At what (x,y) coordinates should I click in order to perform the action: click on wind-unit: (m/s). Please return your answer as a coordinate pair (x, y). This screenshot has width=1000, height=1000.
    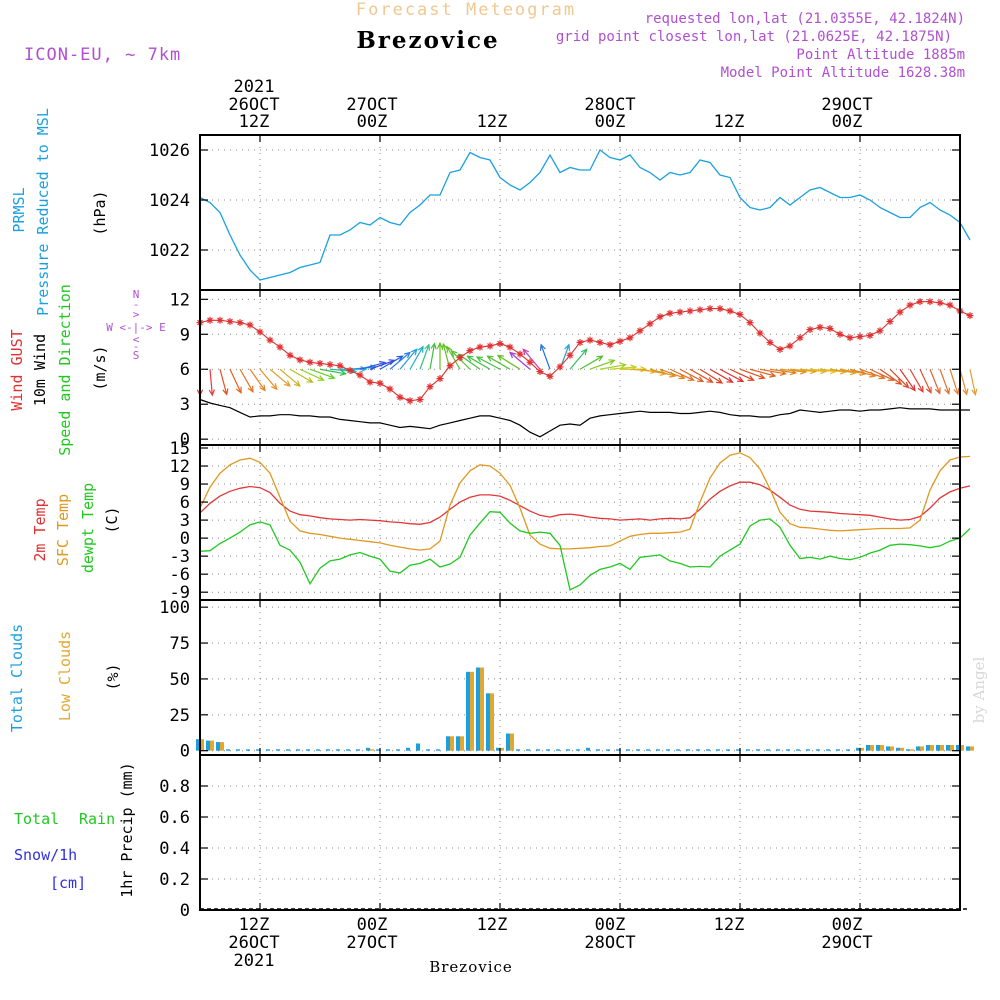
    Looking at the image, I should click on (100, 367).